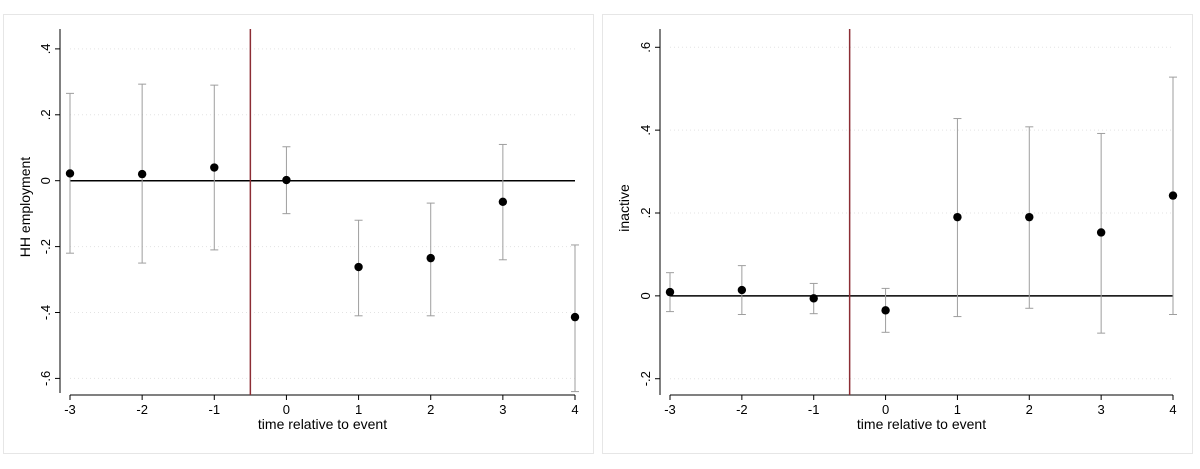  What do you see at coordinates (645, 47) in the screenshot?
I see `y-tick-label: .6` at bounding box center [645, 47].